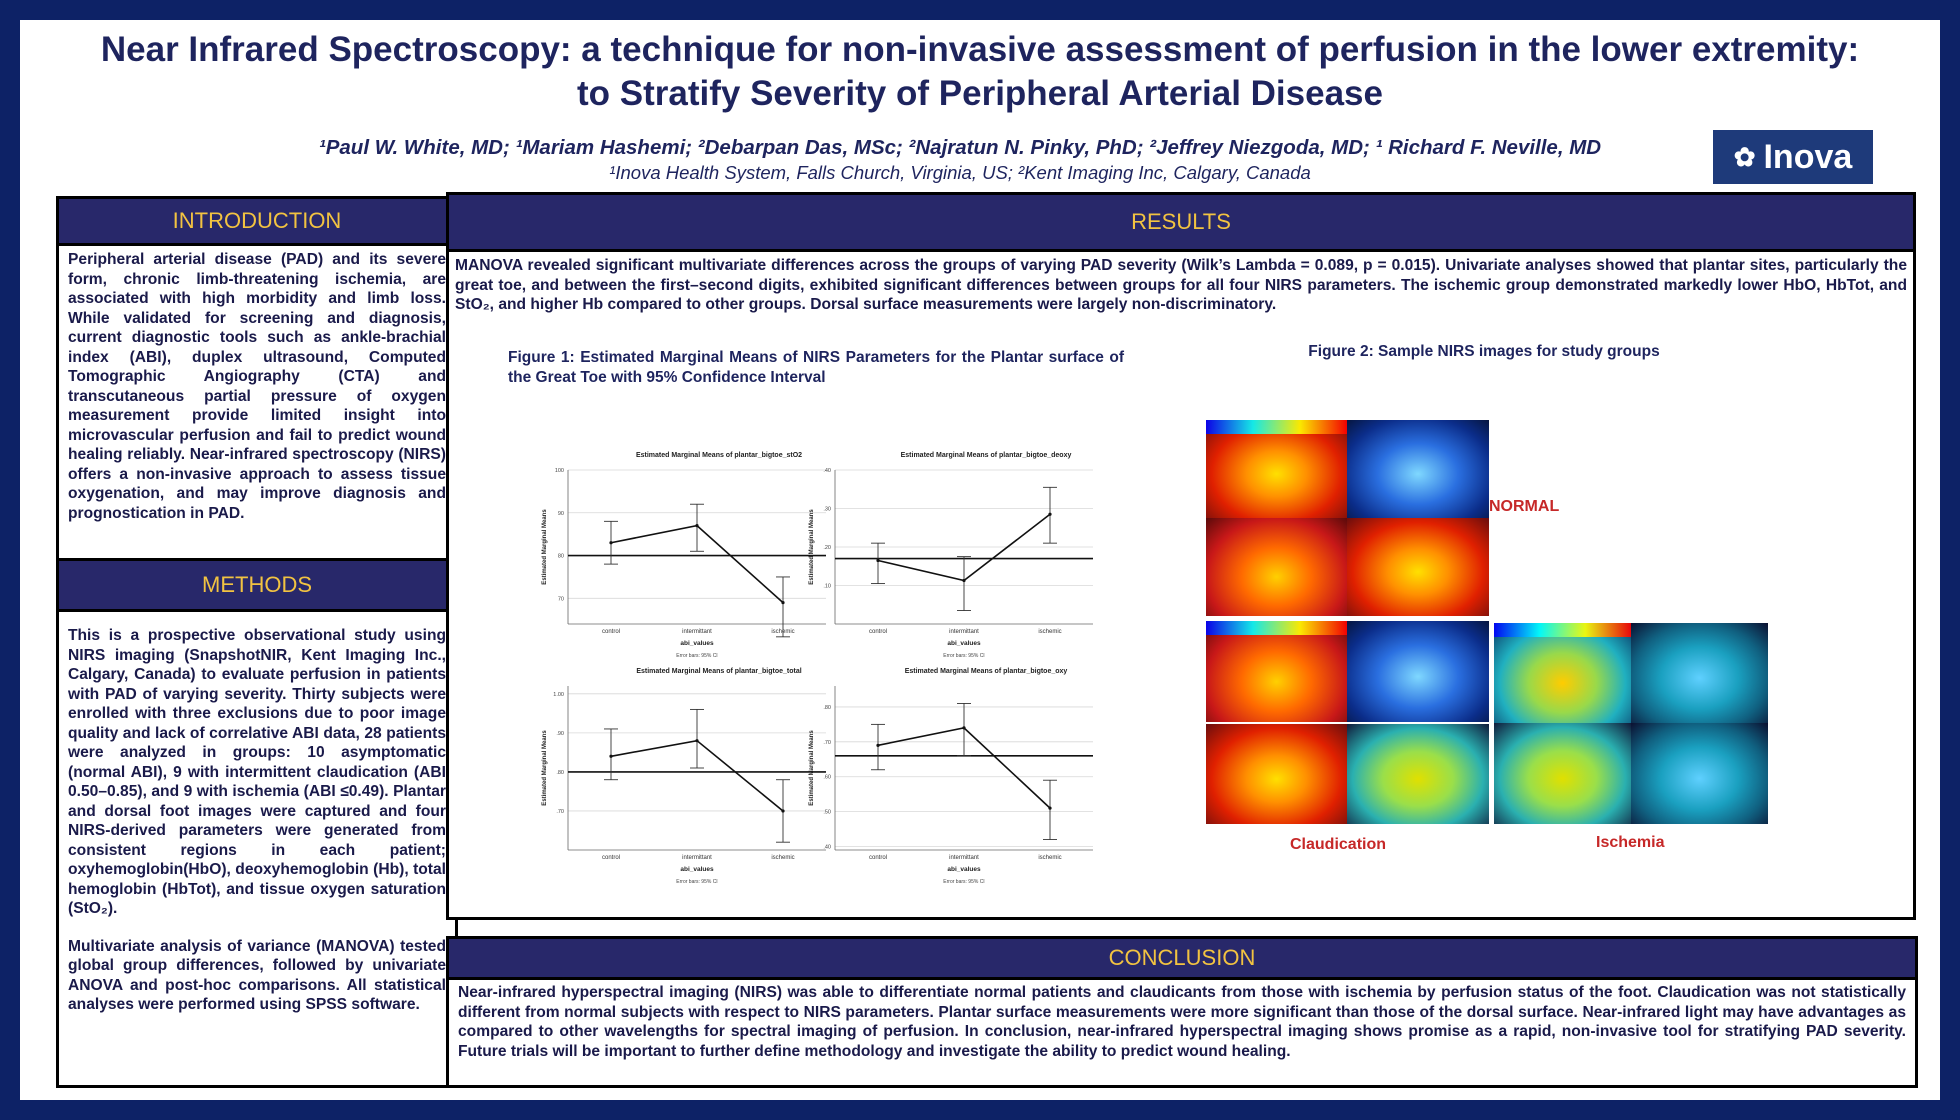 The height and width of the screenshot is (1120, 1960). Describe the element at coordinates (827, 548) in the screenshot. I see `y-tick-label: .20` at that location.